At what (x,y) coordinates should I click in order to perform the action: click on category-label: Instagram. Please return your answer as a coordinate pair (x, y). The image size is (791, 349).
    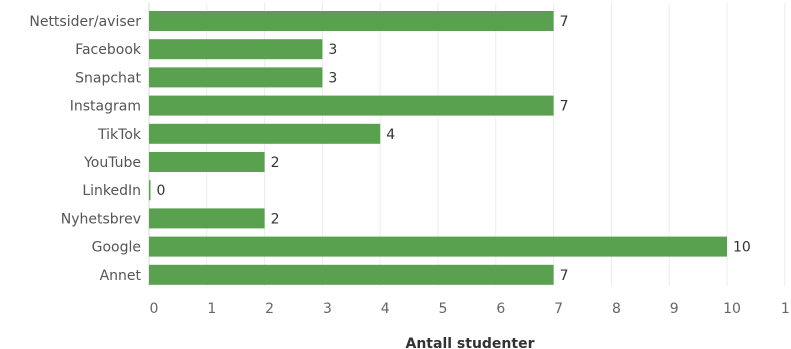
    Looking at the image, I should click on (105, 107).